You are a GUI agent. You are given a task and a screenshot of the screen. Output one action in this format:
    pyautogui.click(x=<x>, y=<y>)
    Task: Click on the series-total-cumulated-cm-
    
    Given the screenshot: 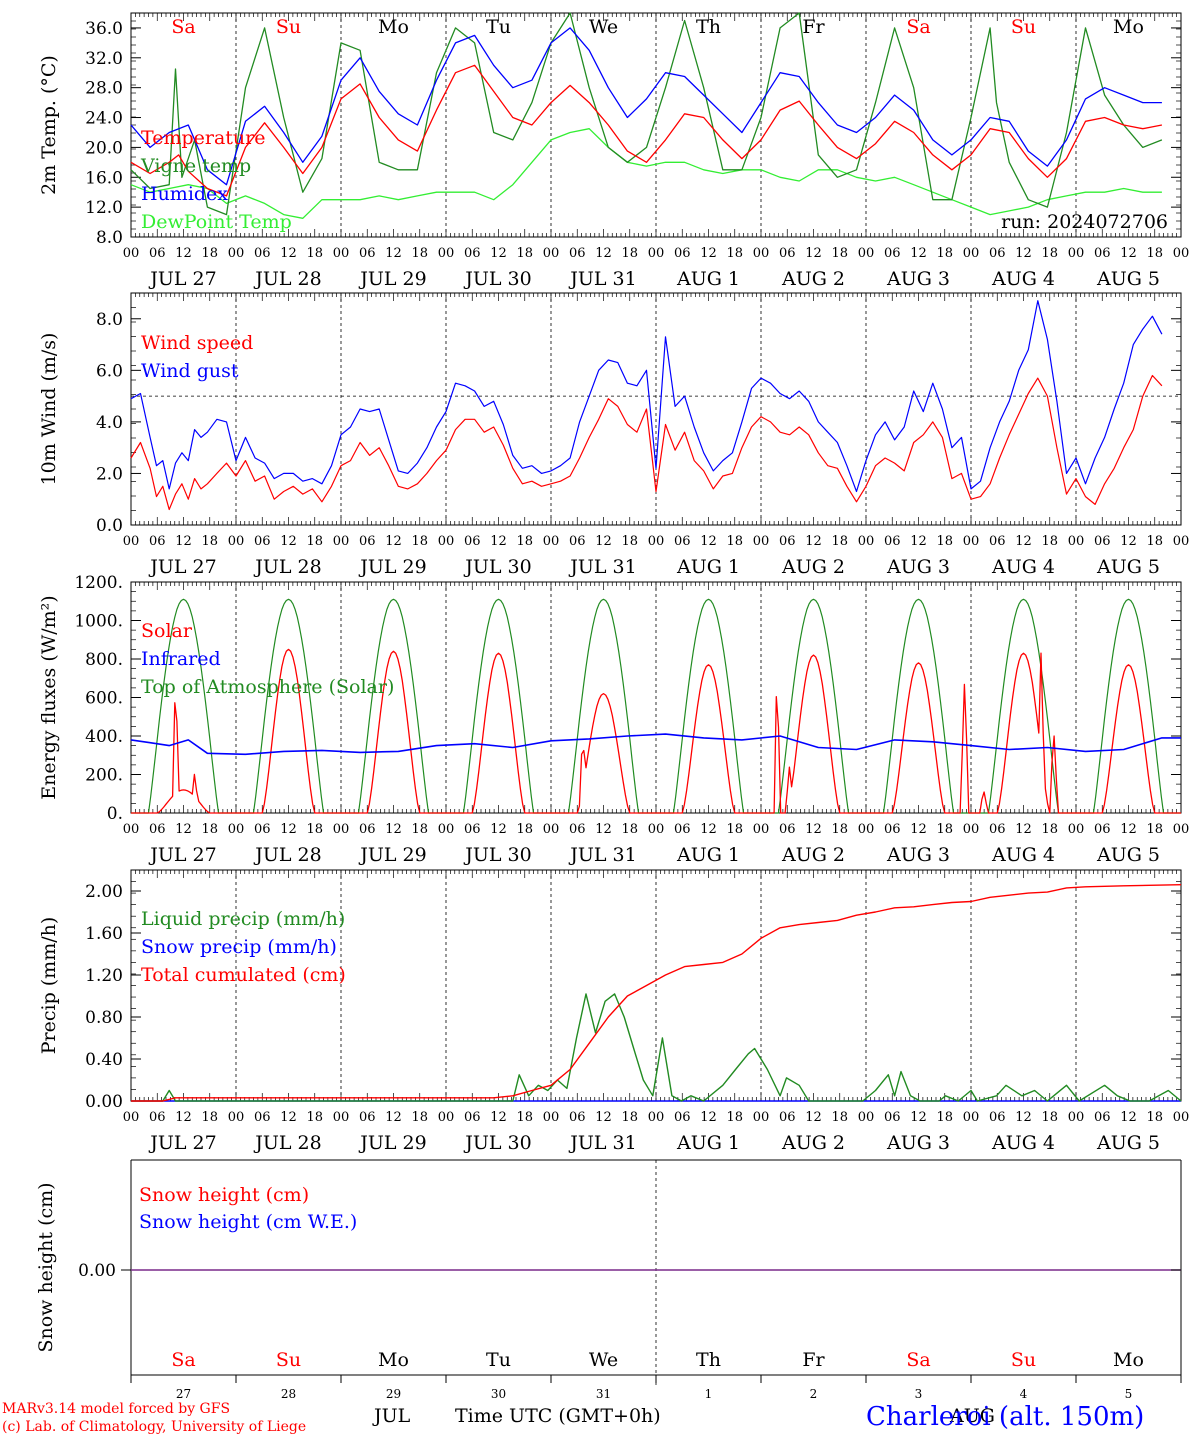 What is the action you would take?
    pyautogui.click(x=656, y=993)
    